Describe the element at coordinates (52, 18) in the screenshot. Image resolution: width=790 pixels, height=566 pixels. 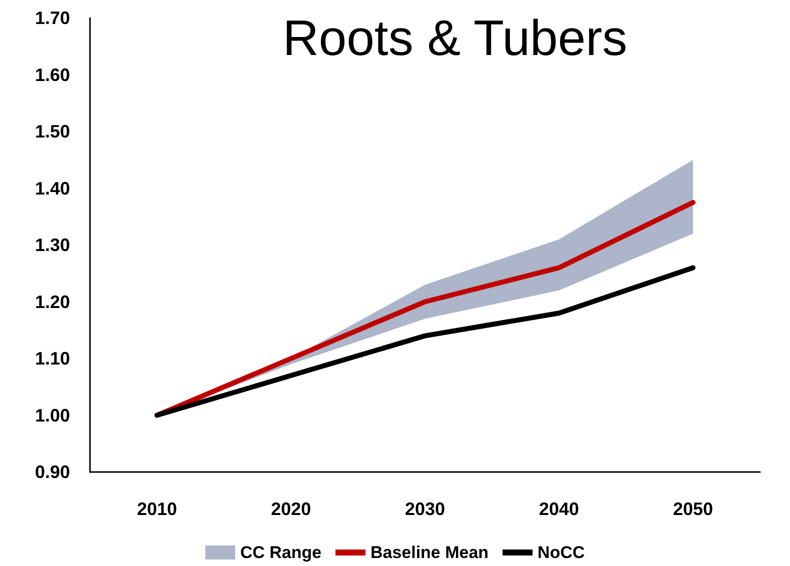
I see `y-tick-label: 1.70` at that location.